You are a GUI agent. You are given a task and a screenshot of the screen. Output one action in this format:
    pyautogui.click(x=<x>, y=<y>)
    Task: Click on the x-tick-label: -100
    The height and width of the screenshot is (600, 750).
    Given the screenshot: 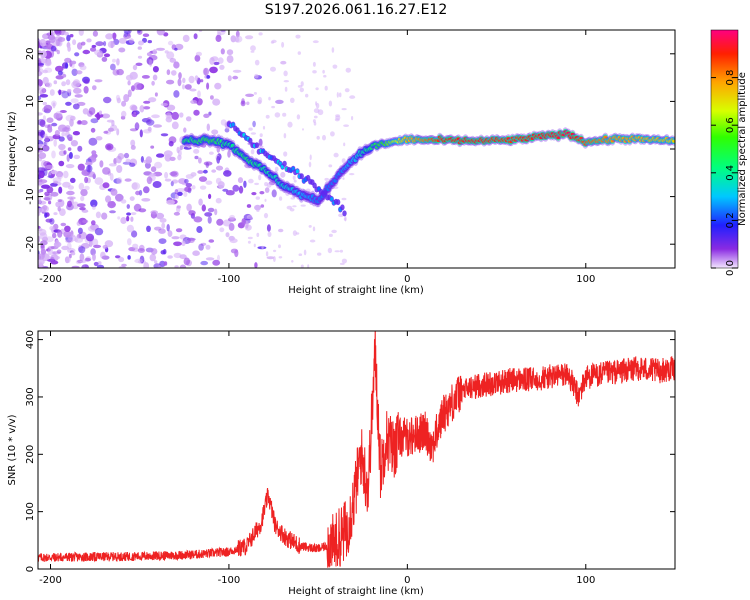 What is the action you would take?
    pyautogui.click(x=229, y=580)
    